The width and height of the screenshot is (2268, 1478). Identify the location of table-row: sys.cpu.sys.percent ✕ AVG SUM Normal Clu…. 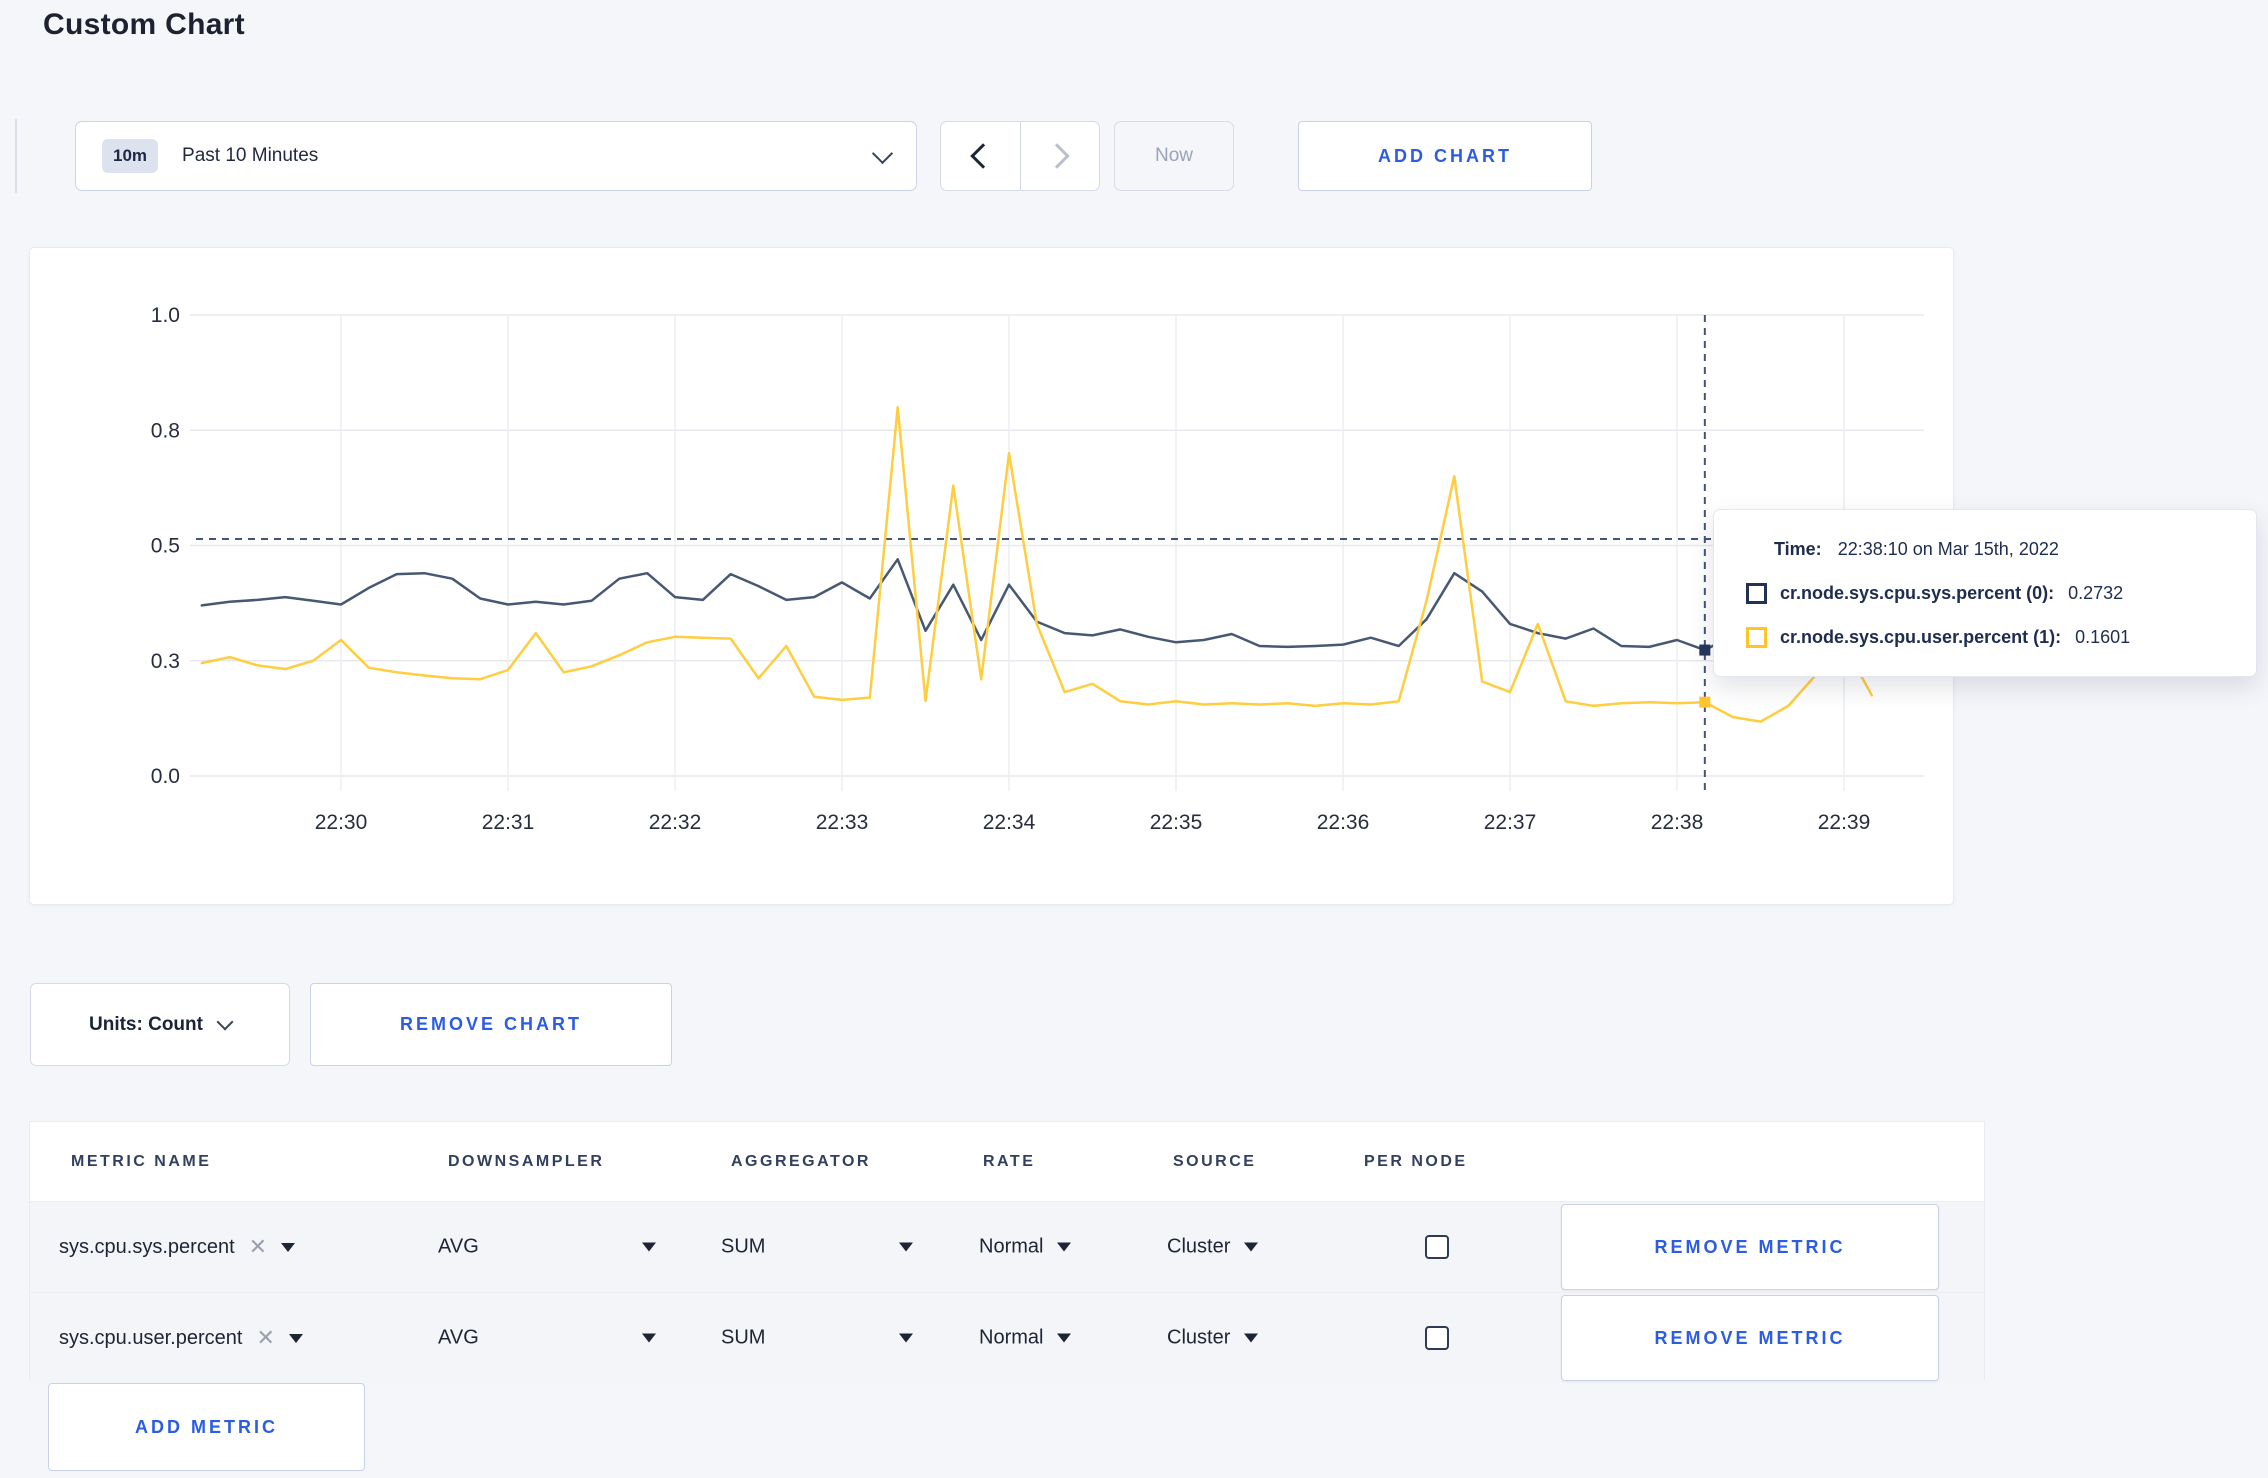
(1007, 1246).